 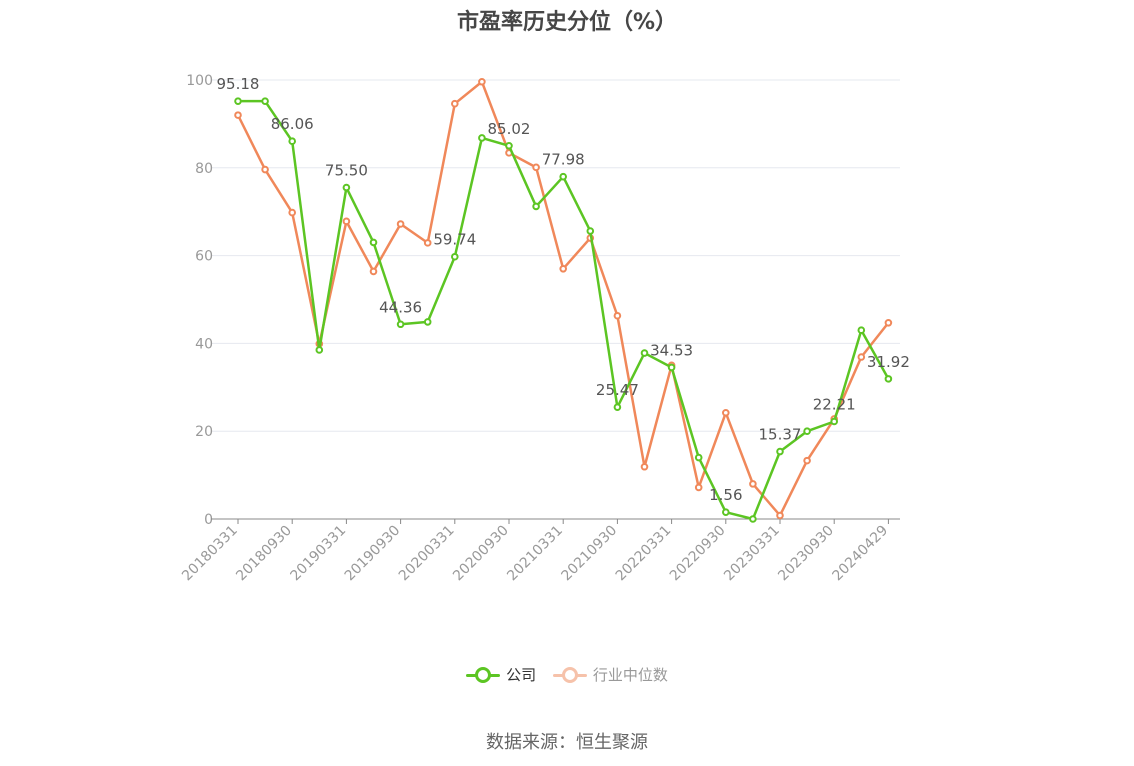 What do you see at coordinates (427, 554) in the screenshot?
I see `x-tick-label: 20200331` at bounding box center [427, 554].